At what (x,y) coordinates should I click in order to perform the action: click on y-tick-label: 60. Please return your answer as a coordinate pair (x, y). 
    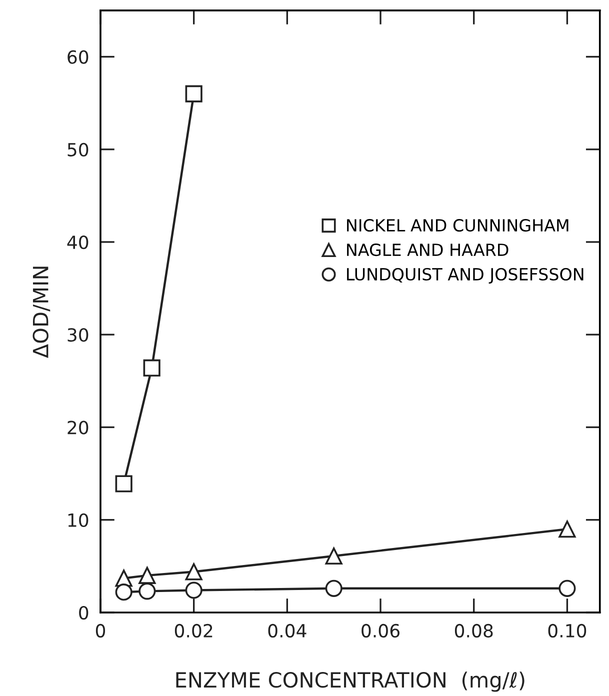
    Looking at the image, I should click on (78, 57).